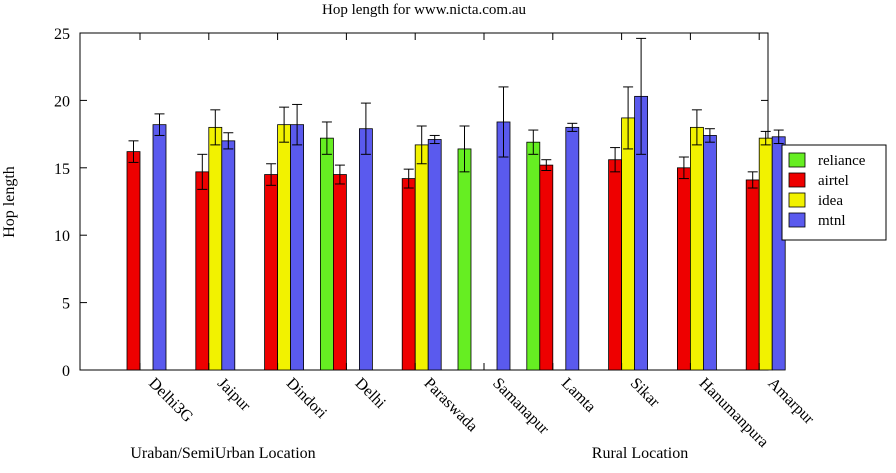 The image size is (896, 473). What do you see at coordinates (450, 405) in the screenshot?
I see `x-tick-label: Paraswada` at bounding box center [450, 405].